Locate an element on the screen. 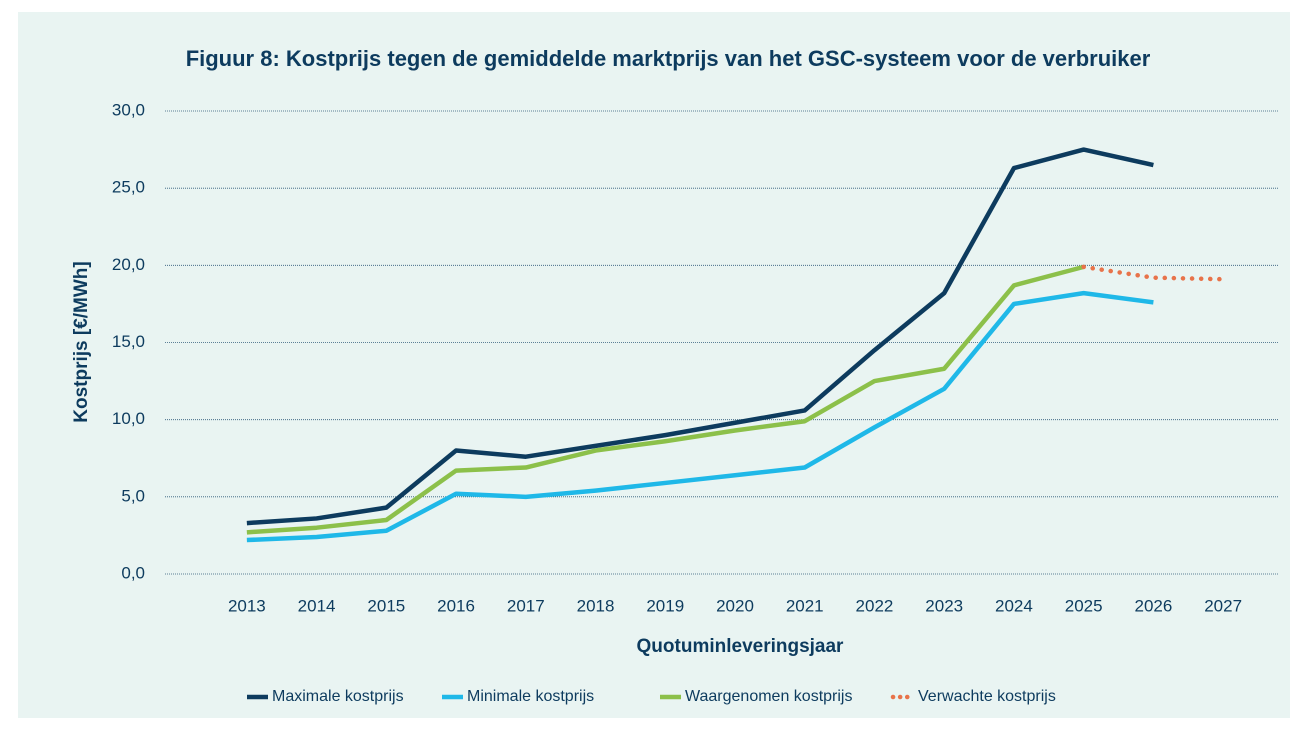  x-tick-label: 2025 is located at coordinates (1084, 605).